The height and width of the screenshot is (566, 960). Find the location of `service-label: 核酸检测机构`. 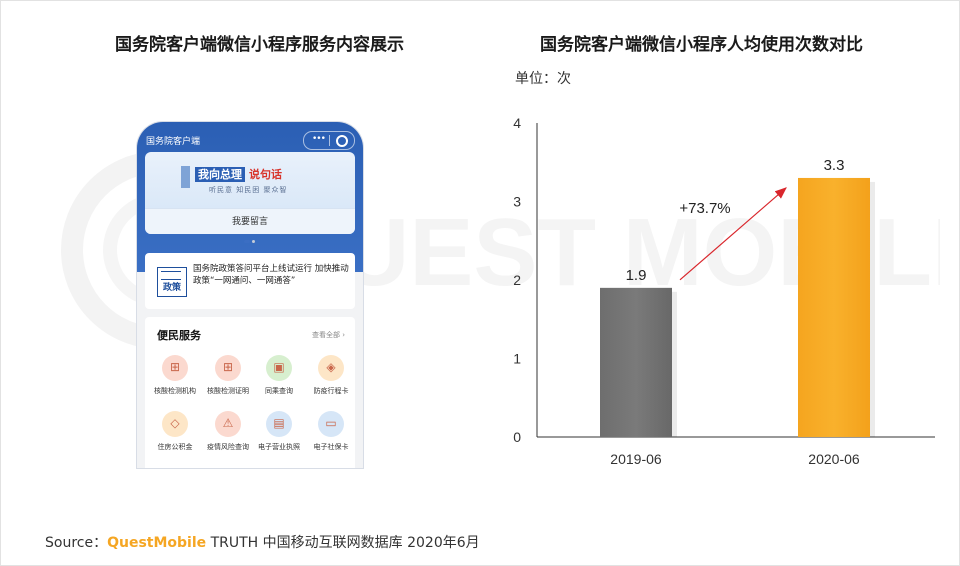

service-label: 核酸检测机构 is located at coordinates (175, 391).